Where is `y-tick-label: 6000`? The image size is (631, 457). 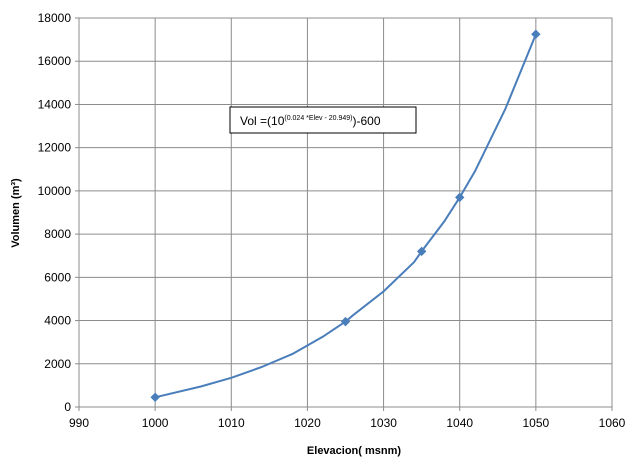
y-tick-label: 6000 is located at coordinates (57, 277).